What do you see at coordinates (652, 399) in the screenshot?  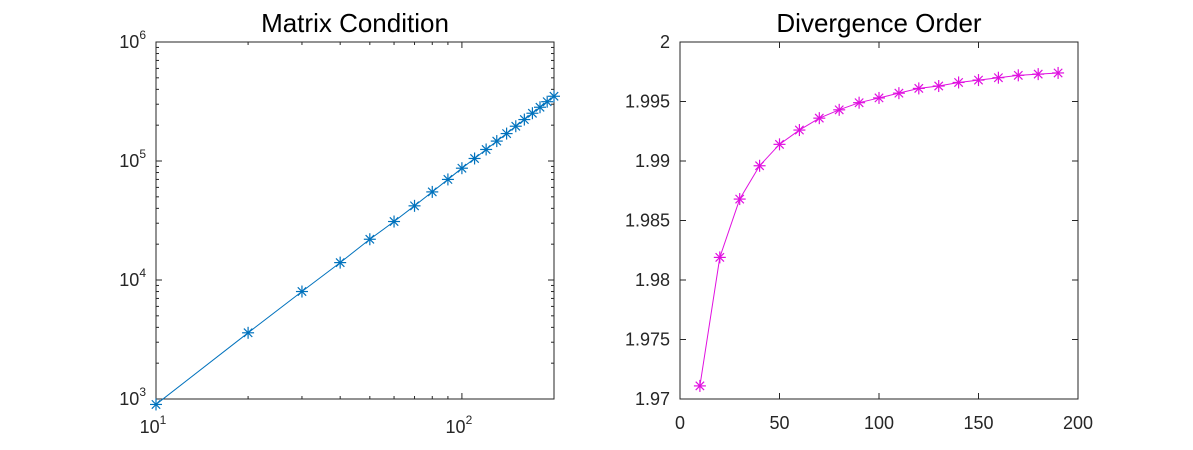 I see `y-tick-label: 1.97` at bounding box center [652, 399].